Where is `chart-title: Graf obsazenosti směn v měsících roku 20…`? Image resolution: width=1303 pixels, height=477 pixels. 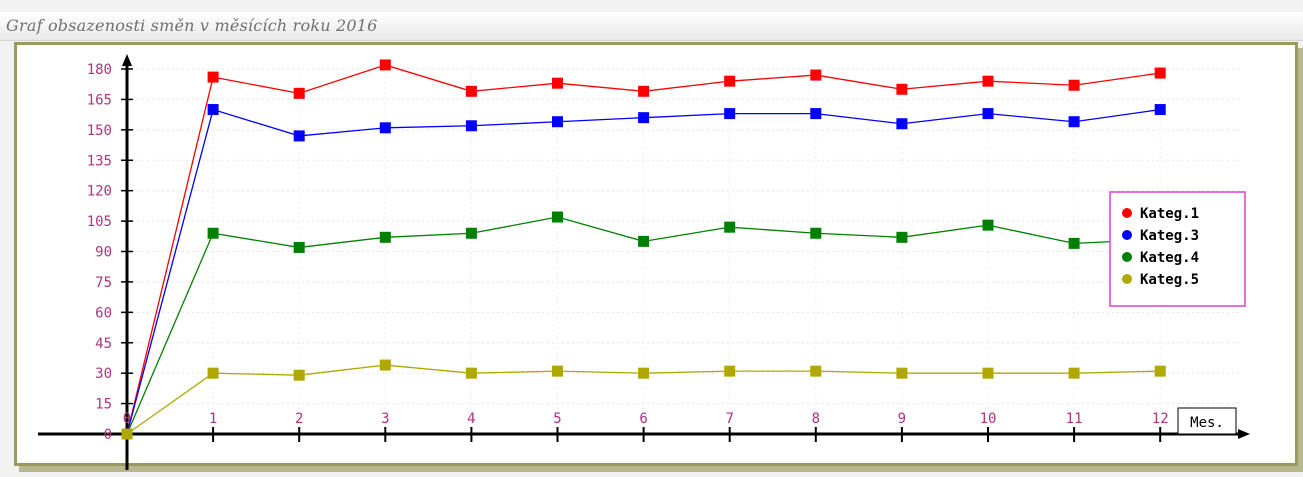
chart-title: Graf obsazenosti směn v měsících roku 20… is located at coordinates (192, 25).